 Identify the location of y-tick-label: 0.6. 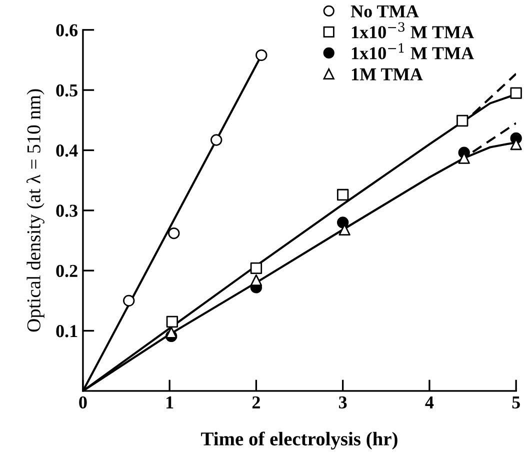
(67, 30).